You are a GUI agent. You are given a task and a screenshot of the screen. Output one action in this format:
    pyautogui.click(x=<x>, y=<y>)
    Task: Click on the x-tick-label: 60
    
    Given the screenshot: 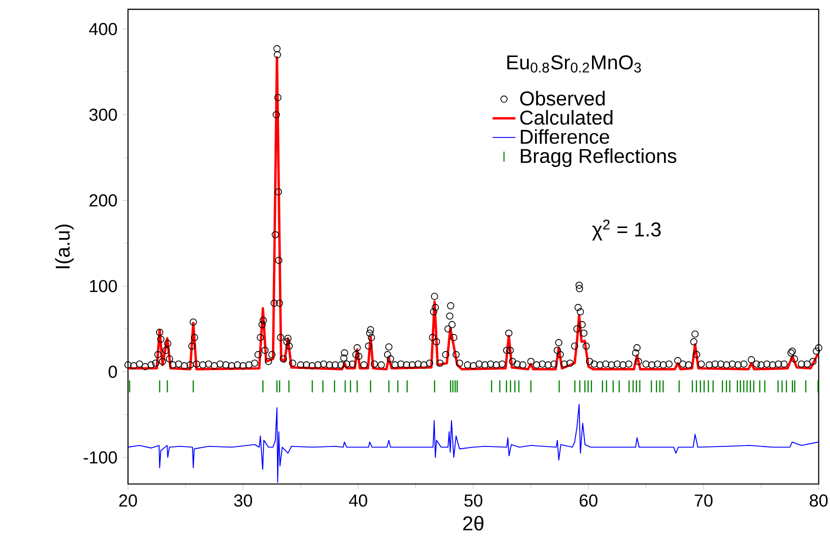 What is the action you would take?
    pyautogui.click(x=589, y=500)
    